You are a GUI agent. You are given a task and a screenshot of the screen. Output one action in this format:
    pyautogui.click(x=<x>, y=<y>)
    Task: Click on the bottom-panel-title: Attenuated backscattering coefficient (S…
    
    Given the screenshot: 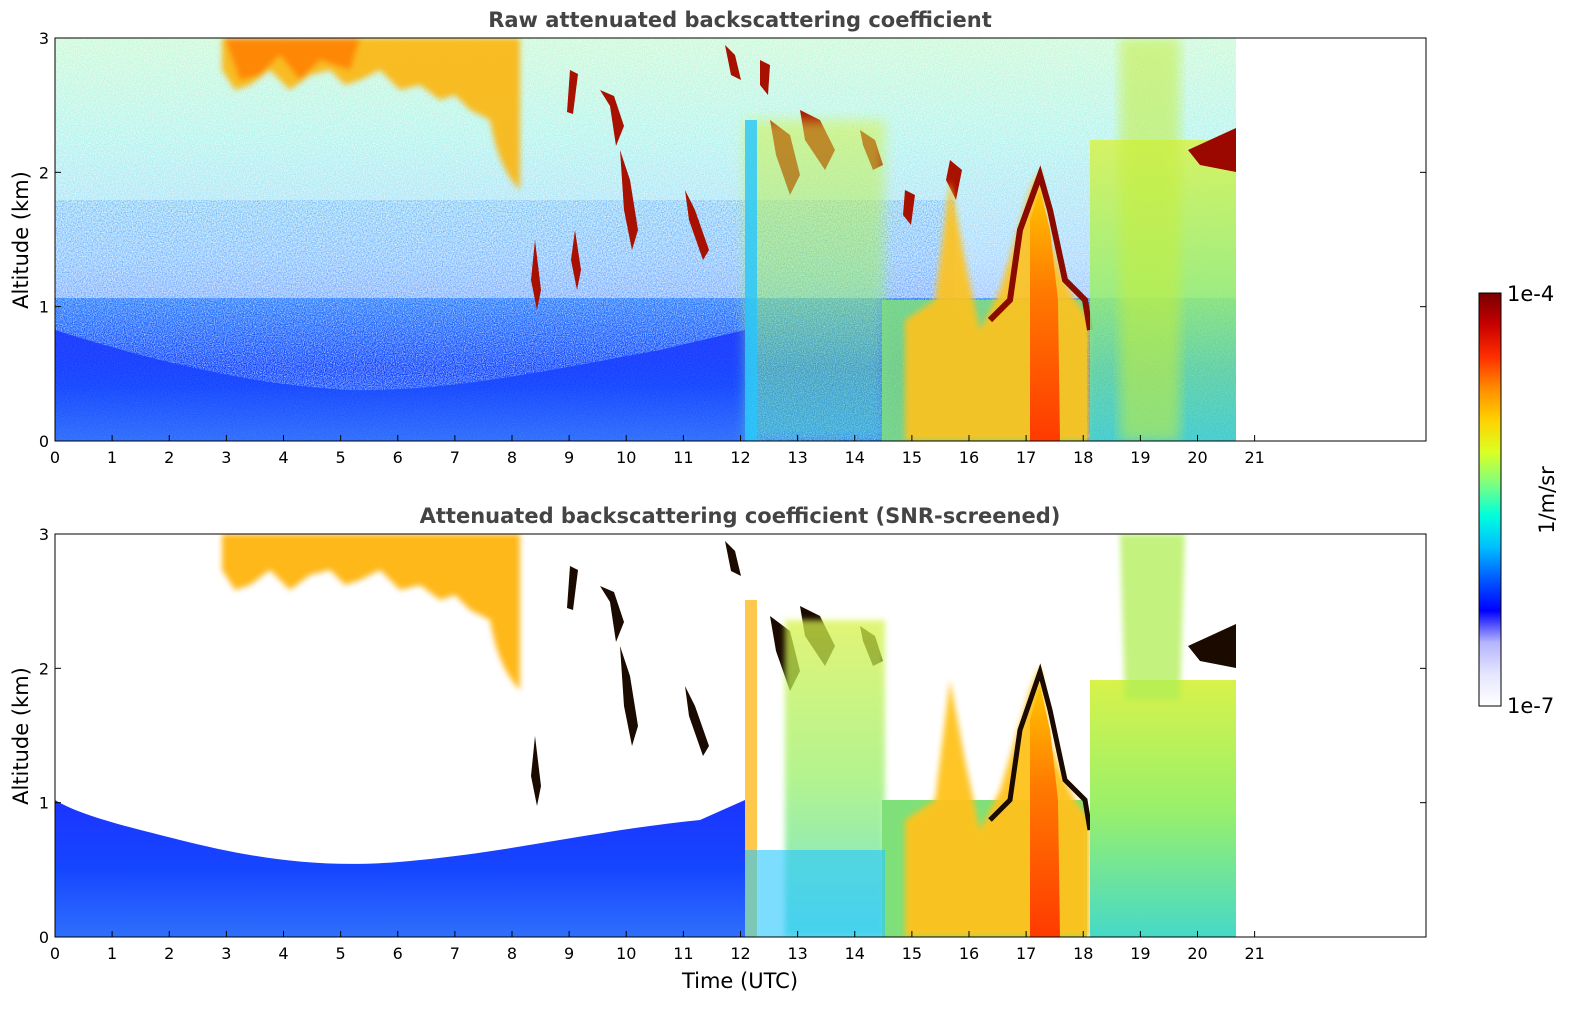 What is the action you would take?
    pyautogui.click(x=740, y=516)
    